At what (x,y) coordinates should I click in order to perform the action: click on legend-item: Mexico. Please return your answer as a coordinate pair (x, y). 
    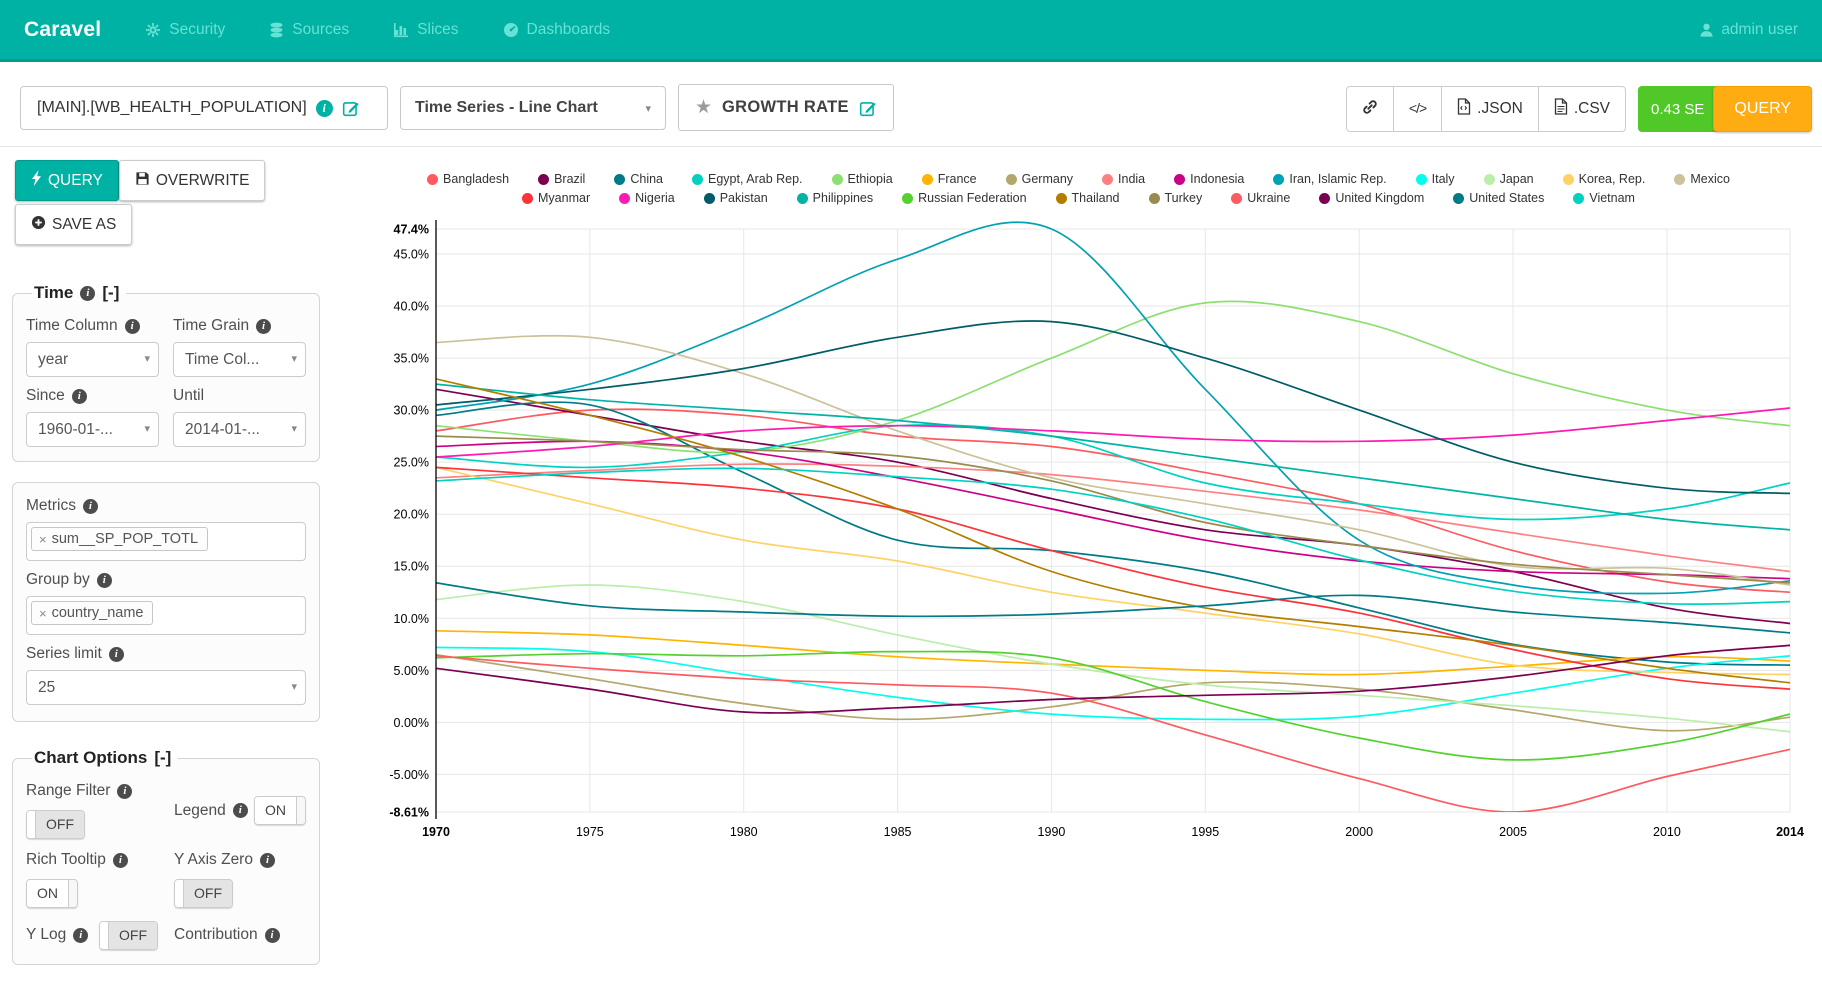
    Looking at the image, I should click on (1702, 179).